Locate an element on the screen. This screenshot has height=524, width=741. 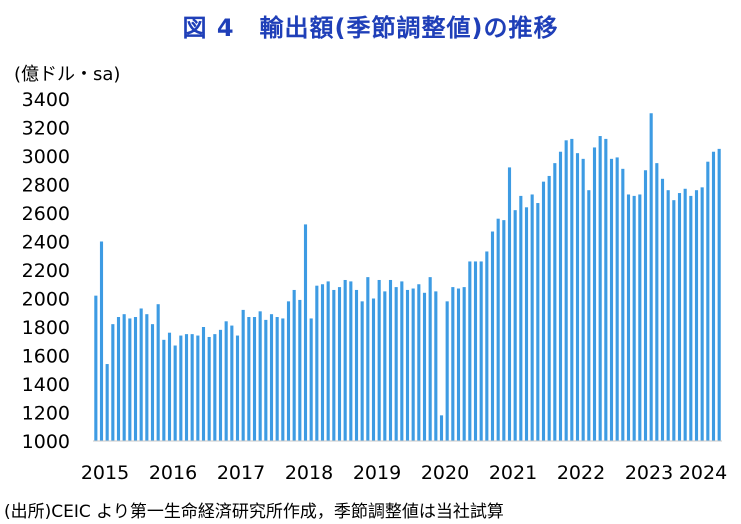
x-tick-label: 2021 is located at coordinates (513, 473).